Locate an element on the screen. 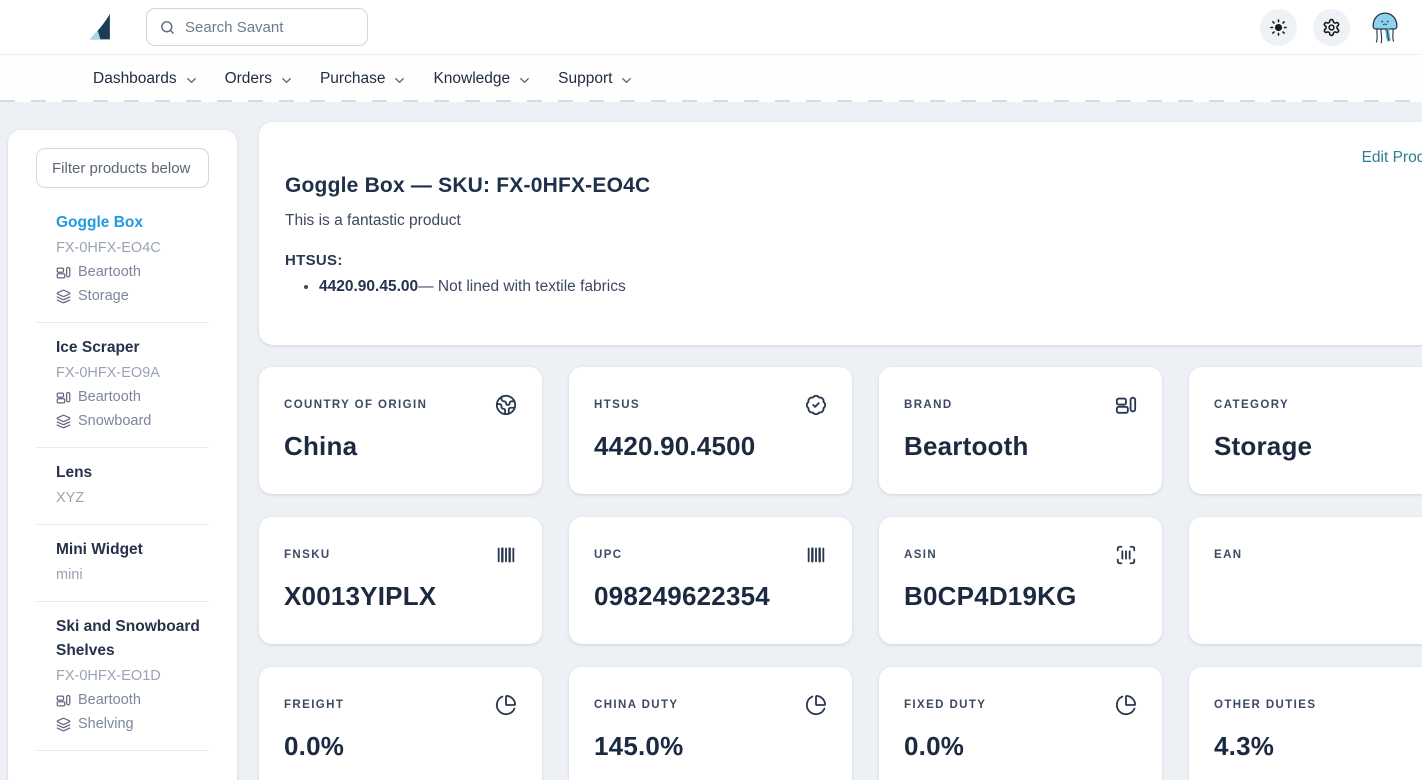  card-value: China is located at coordinates (321, 446).